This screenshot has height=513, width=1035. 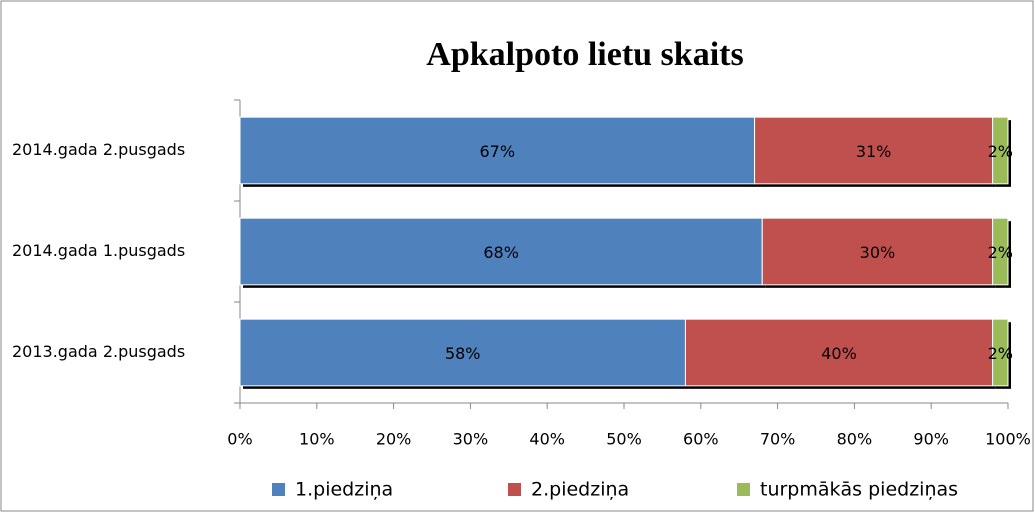 I want to click on x-tick-label: 90%, so click(x=931, y=439).